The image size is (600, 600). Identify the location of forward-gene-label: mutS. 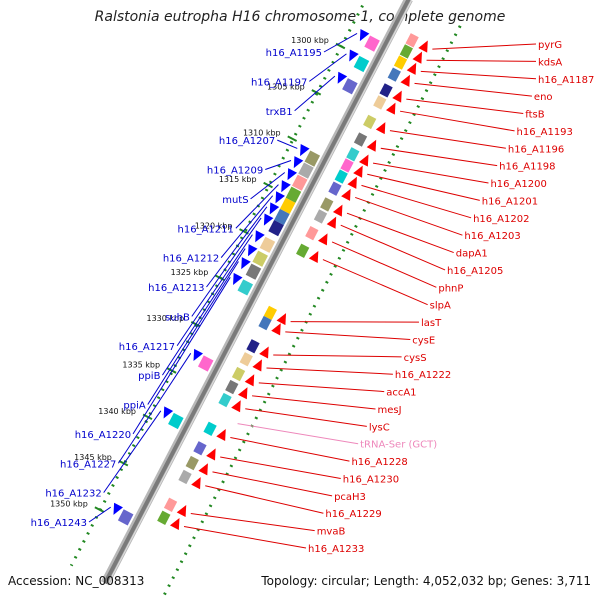
(235, 200).